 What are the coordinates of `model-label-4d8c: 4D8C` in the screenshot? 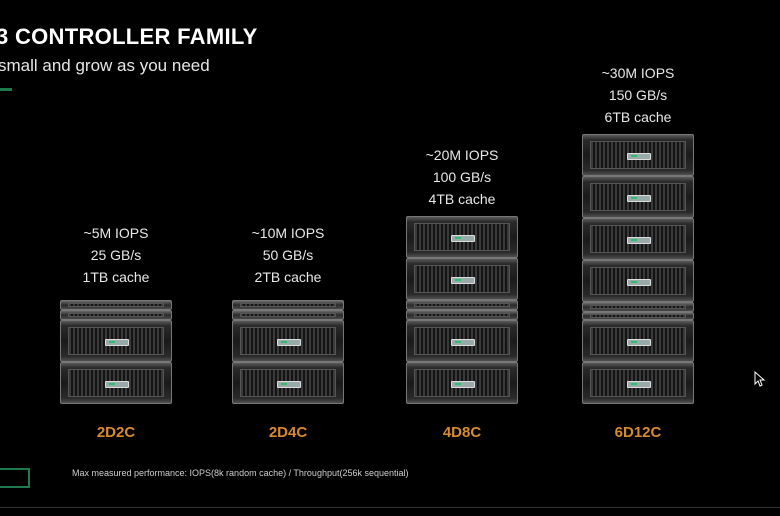 It's located at (462, 432).